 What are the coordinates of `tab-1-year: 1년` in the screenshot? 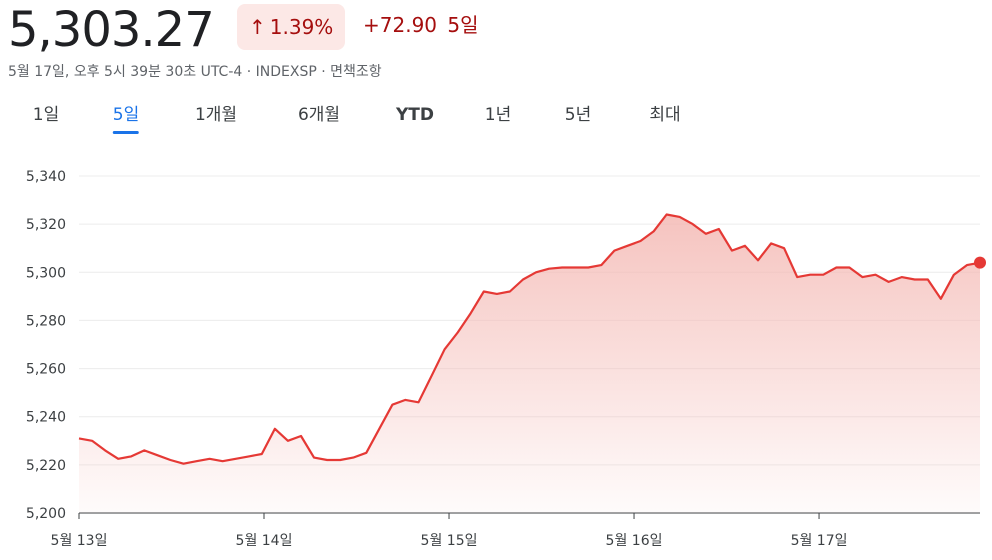 It's located at (498, 115).